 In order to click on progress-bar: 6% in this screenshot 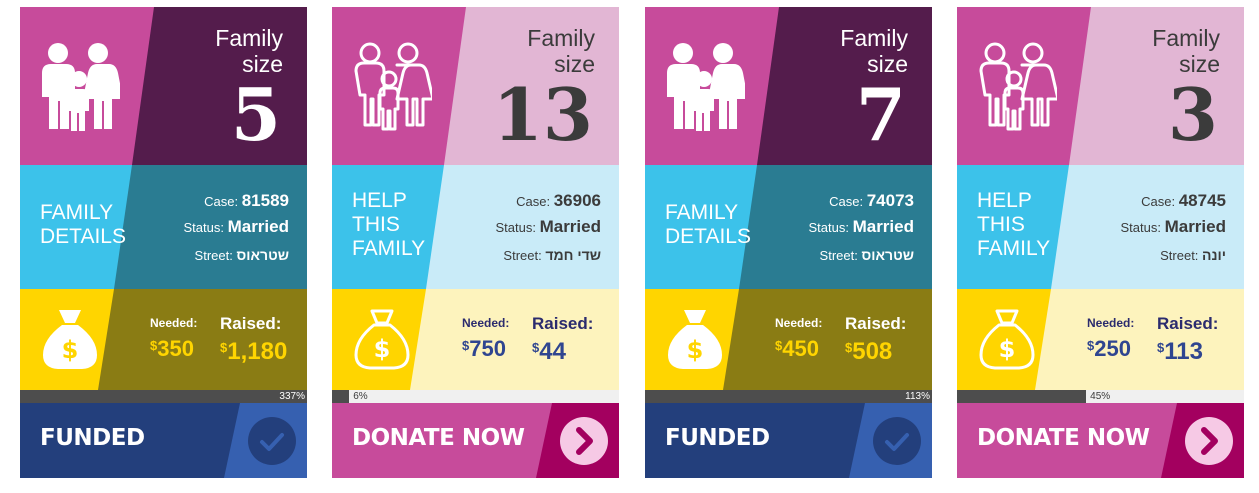, I will do `click(475, 396)`.